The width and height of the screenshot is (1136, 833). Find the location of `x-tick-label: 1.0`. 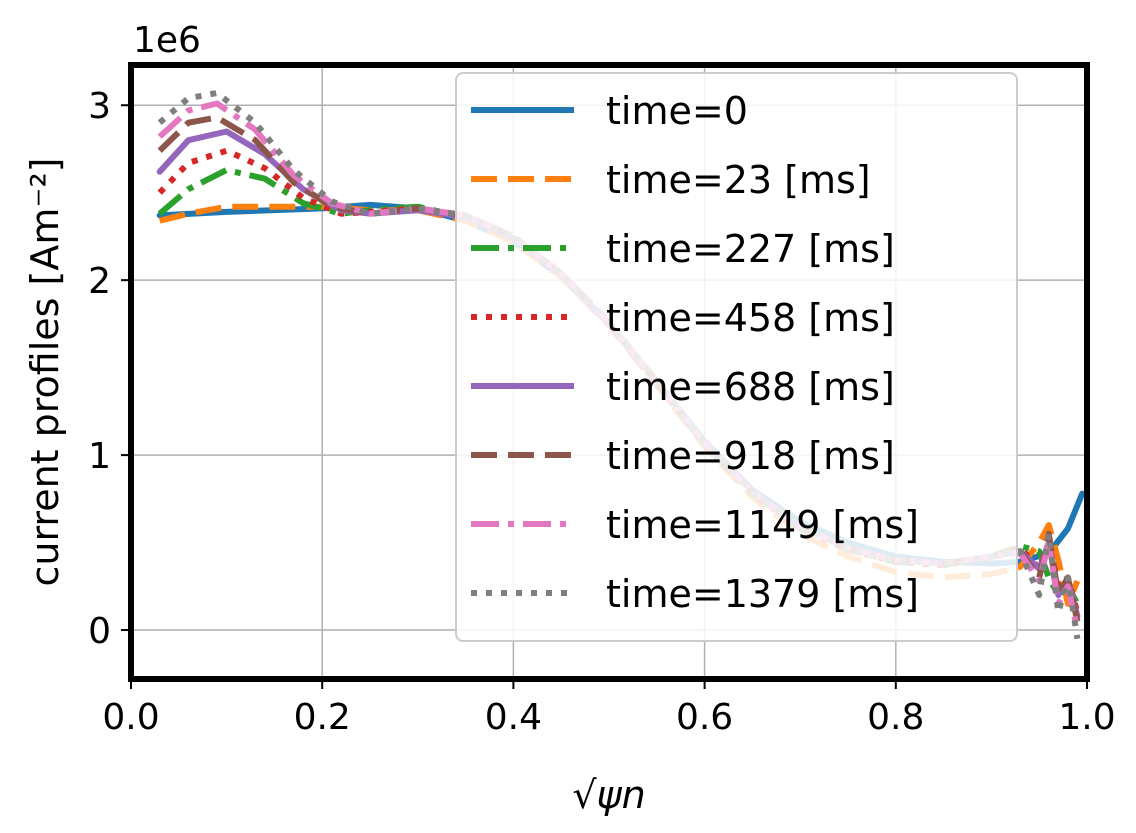

x-tick-label: 1.0 is located at coordinates (1086, 717).